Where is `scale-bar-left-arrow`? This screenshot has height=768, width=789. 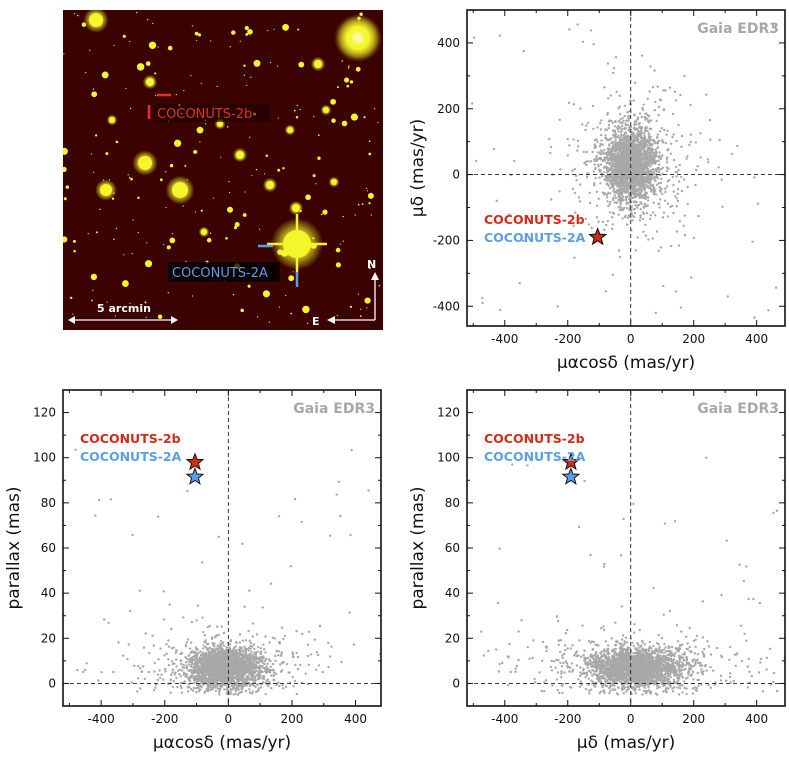 scale-bar-left-arrow is located at coordinates (71, 320).